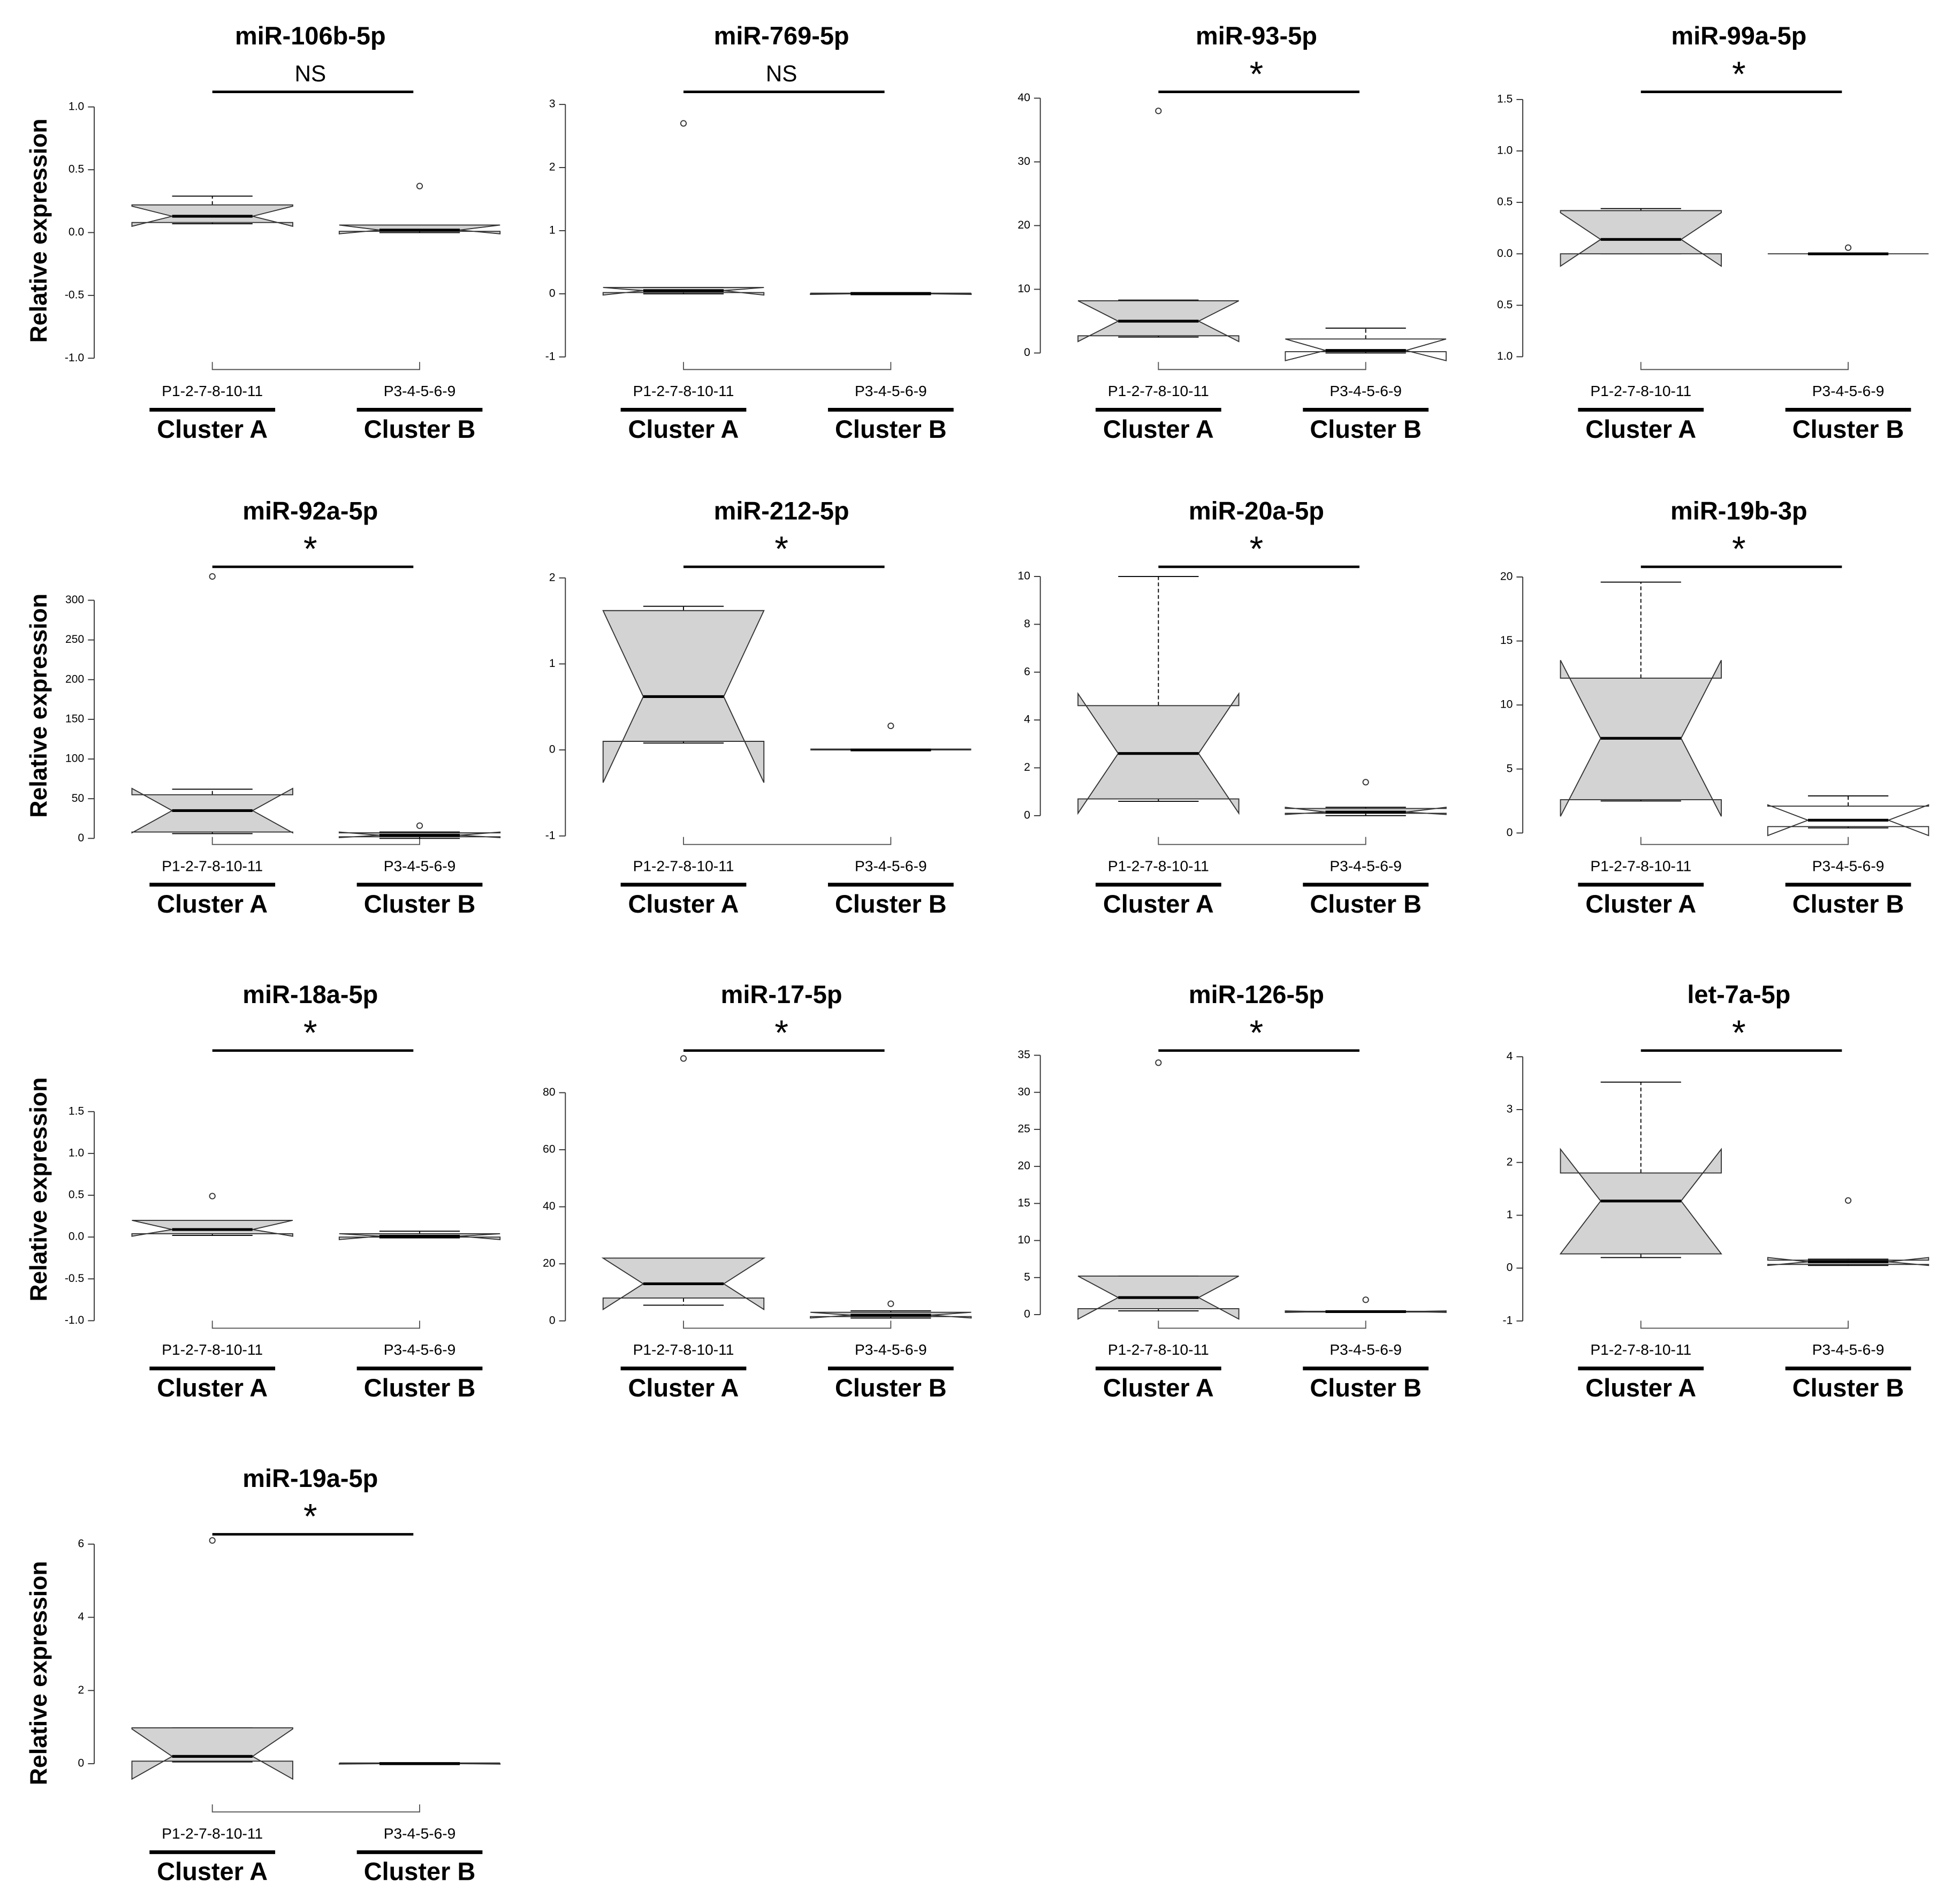  I want to click on chart-title: miR-18a-5p, so click(310, 995).